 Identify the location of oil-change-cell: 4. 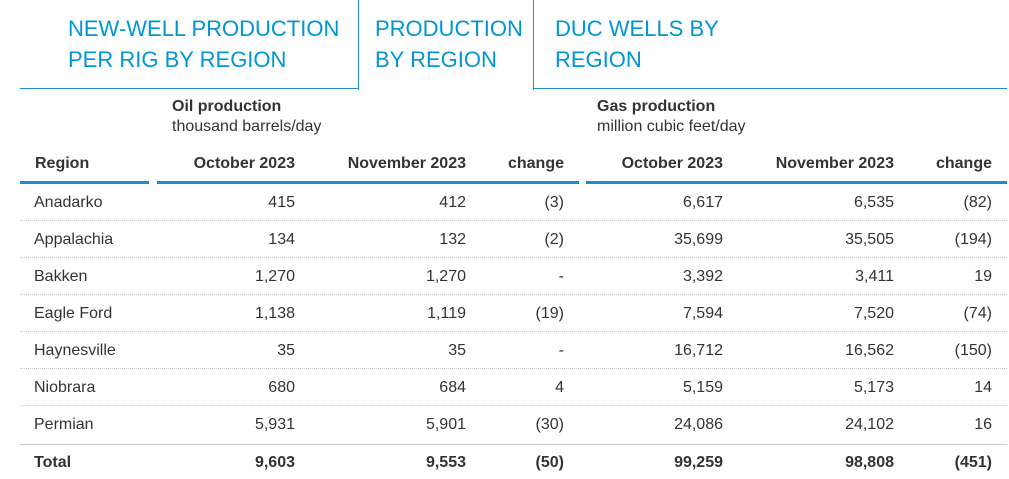
(559, 387).